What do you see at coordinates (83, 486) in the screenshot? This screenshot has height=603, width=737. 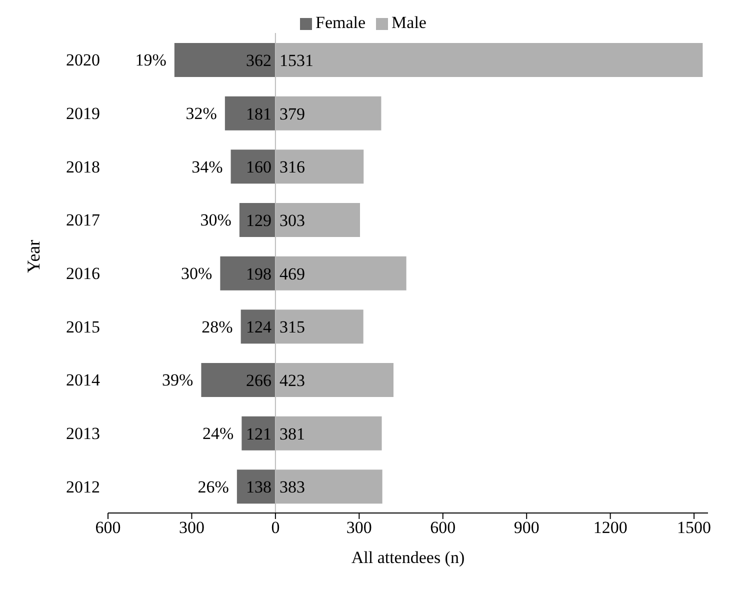 I see `y-tick-label: 2012` at bounding box center [83, 486].